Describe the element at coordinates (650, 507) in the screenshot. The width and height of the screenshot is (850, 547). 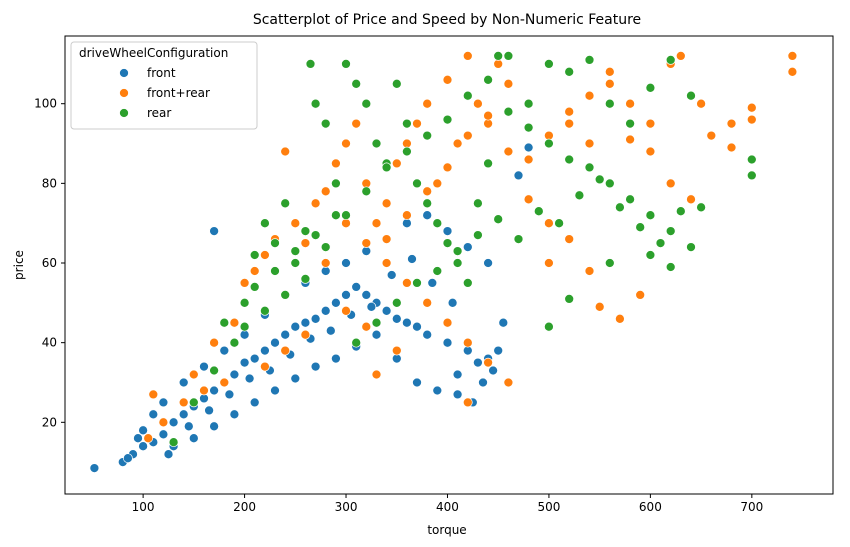
I see `x-tick-label-5: 600` at that location.